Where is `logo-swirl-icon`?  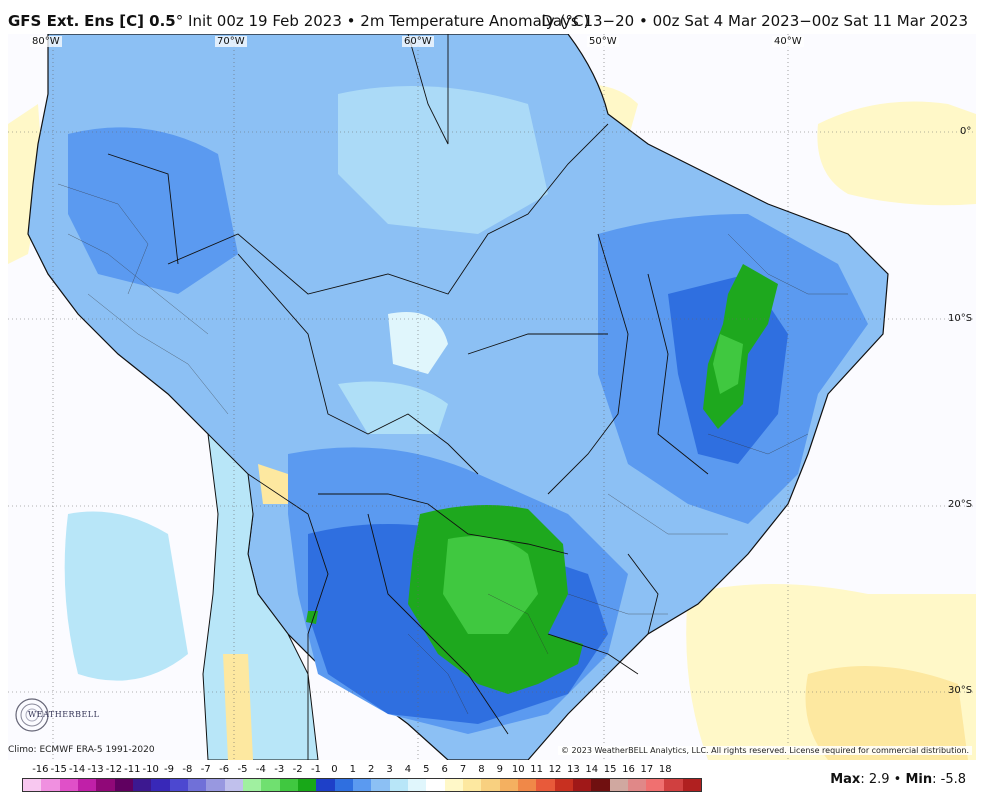
logo-swirl-icon is located at coordinates (32, 715).